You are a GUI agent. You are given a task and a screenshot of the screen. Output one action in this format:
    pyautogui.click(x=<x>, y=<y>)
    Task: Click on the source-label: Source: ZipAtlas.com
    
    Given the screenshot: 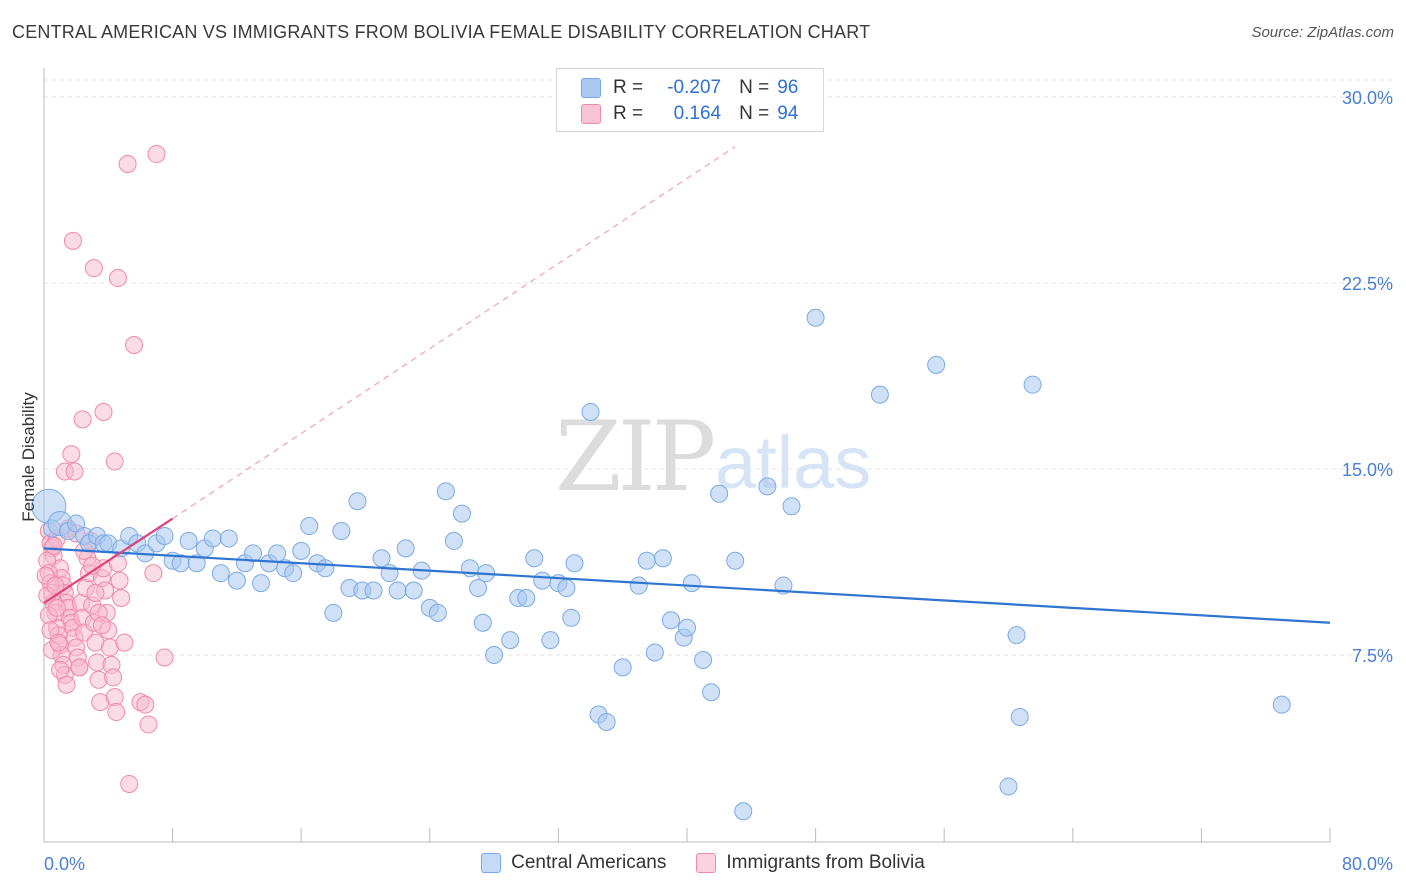 What is the action you would take?
    pyautogui.click(x=1322, y=32)
    